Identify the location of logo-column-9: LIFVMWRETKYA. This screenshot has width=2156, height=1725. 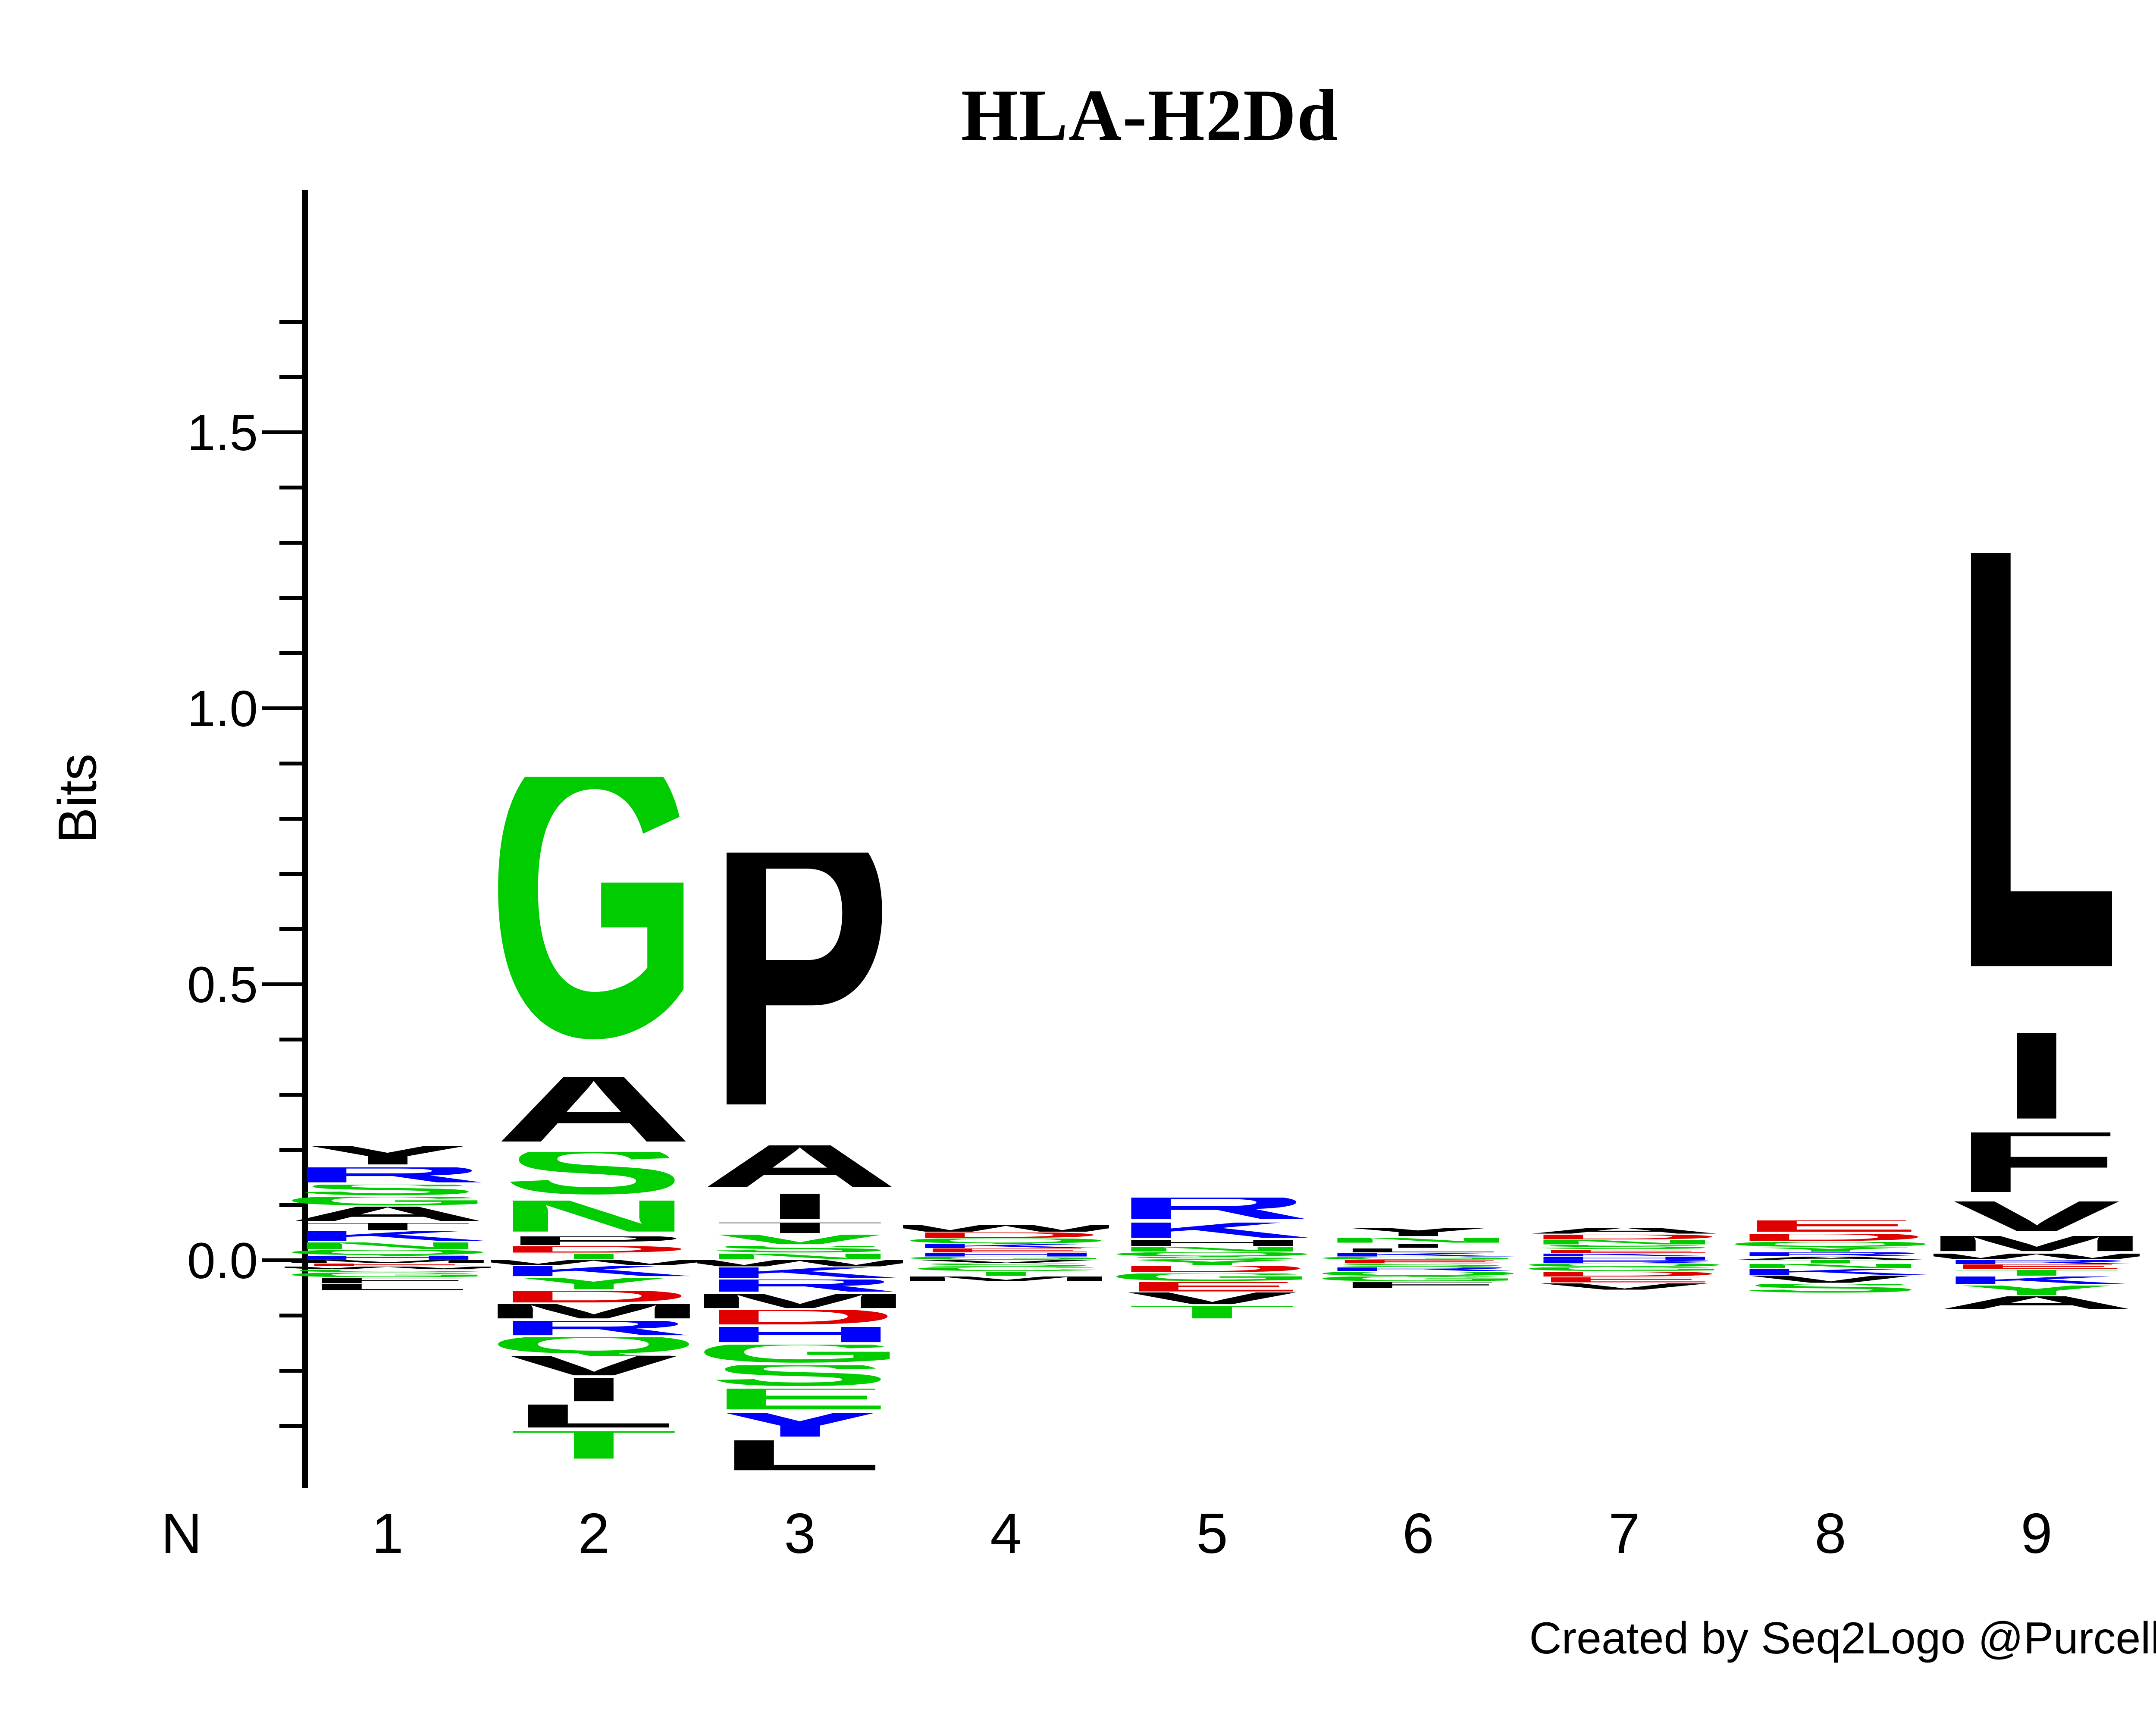
(2037, 862).